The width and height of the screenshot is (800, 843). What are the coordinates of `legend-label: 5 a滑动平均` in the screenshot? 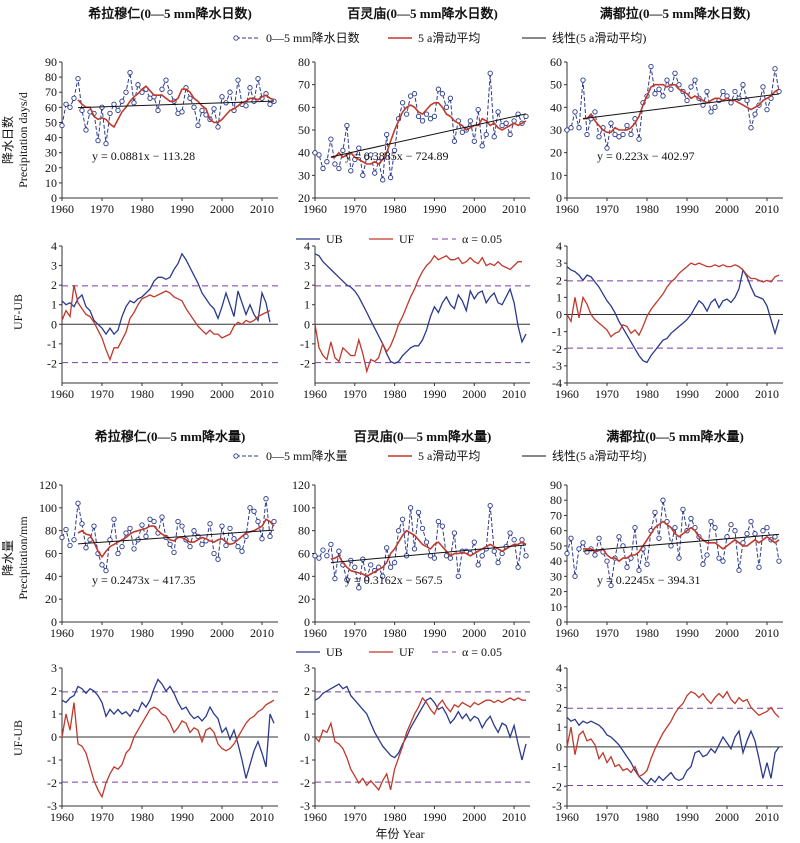 It's located at (449, 38).